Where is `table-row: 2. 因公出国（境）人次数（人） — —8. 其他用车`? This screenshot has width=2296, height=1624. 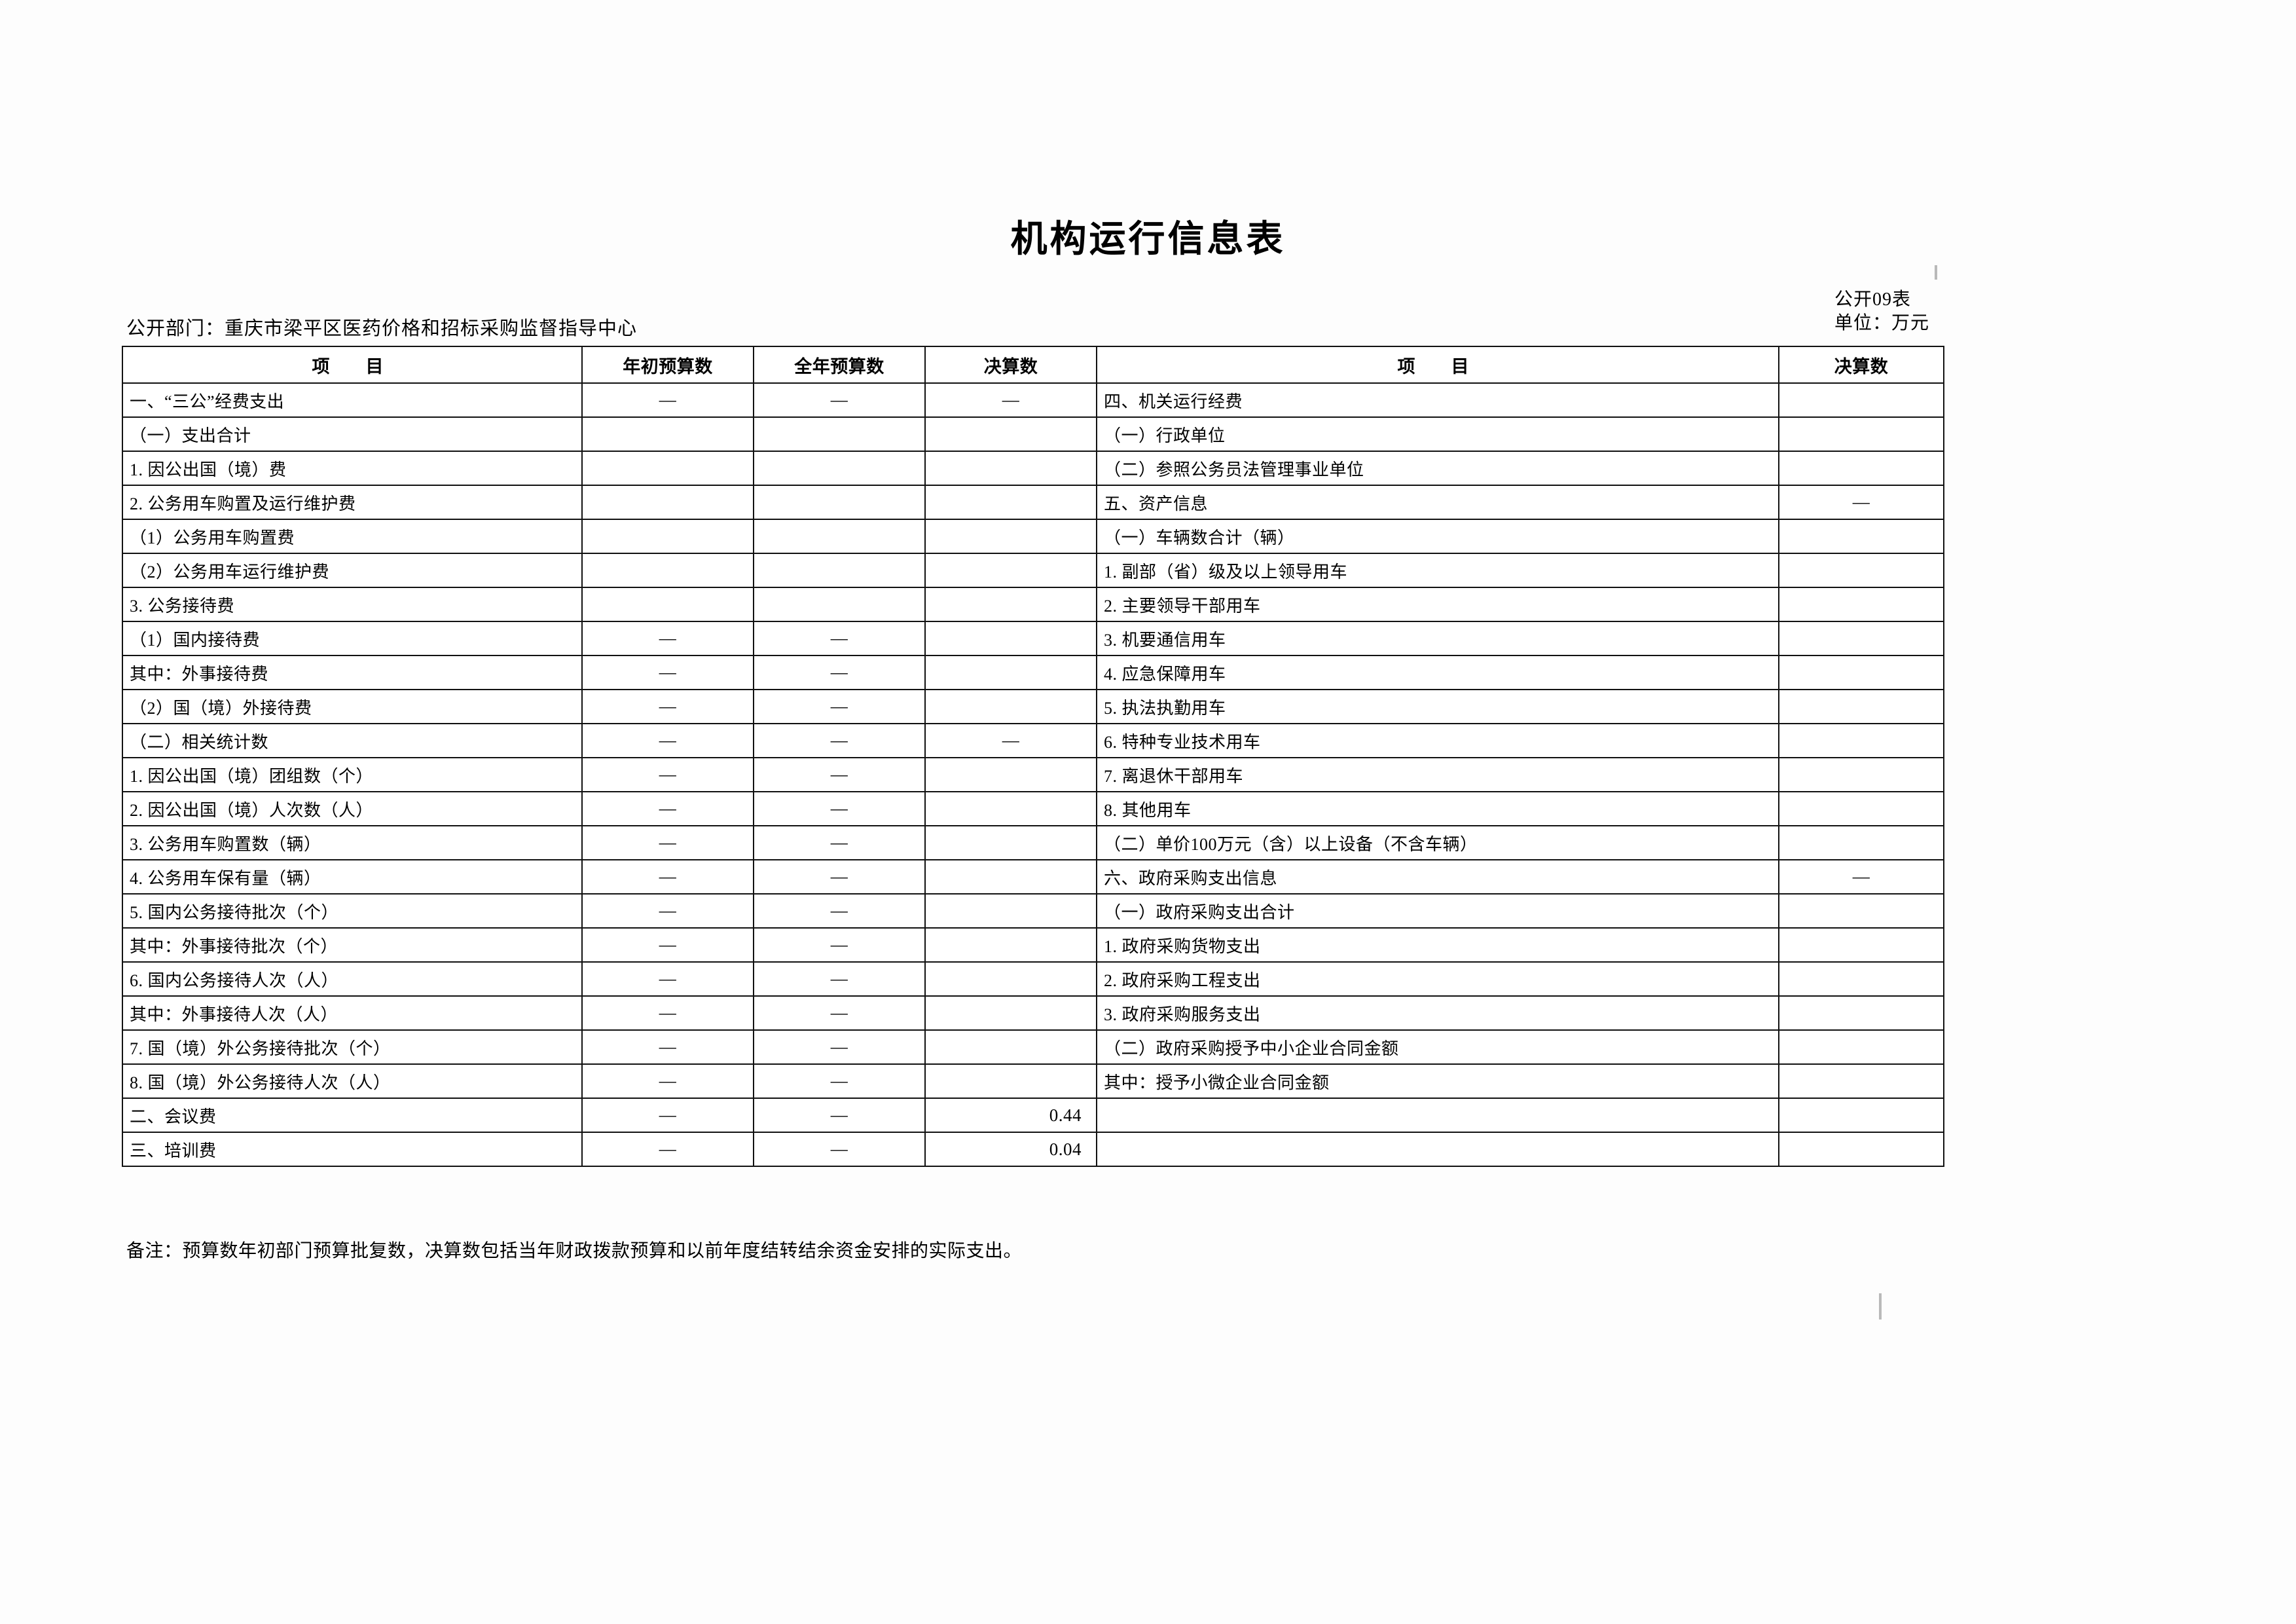
table-row: 2. 因公出国（境）人次数（人） — —8. 其他用车 is located at coordinates (1033, 808).